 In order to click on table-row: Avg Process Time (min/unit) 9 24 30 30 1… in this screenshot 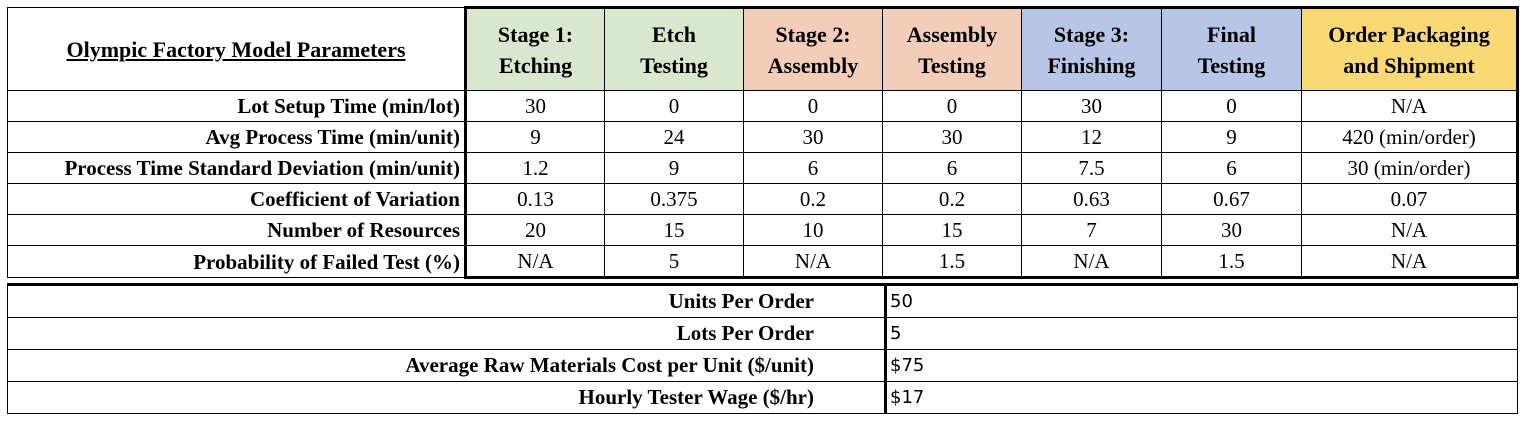, I will do `click(763, 137)`.